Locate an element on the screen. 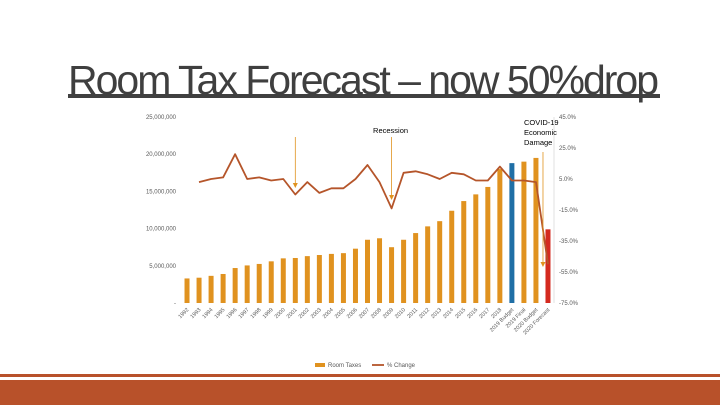 The image size is (720, 405). x-axis-tick-label: 2010 is located at coordinates (400, 313).